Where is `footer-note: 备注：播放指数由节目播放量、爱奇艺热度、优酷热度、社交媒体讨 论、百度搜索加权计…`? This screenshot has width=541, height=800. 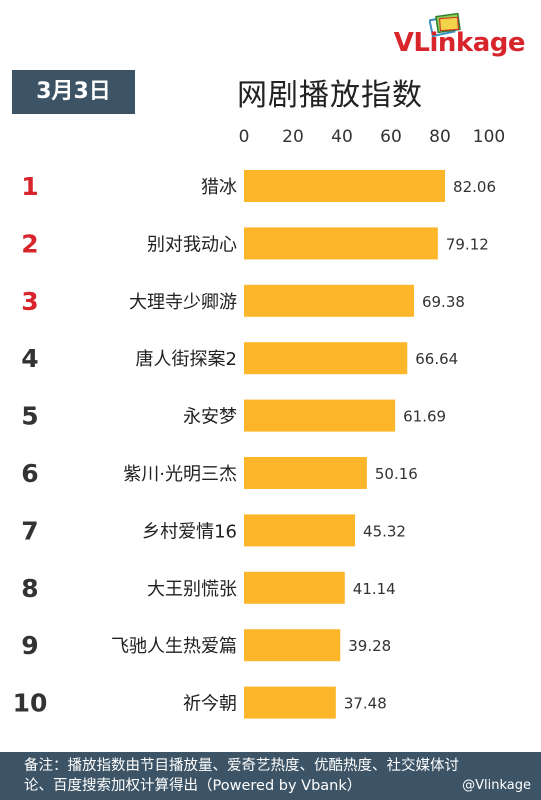 footer-note: 备注：播放指数由节目播放量、爱奇艺热度、优酷热度、社交媒体讨 论、百度搜索加权计… is located at coordinates (270, 776).